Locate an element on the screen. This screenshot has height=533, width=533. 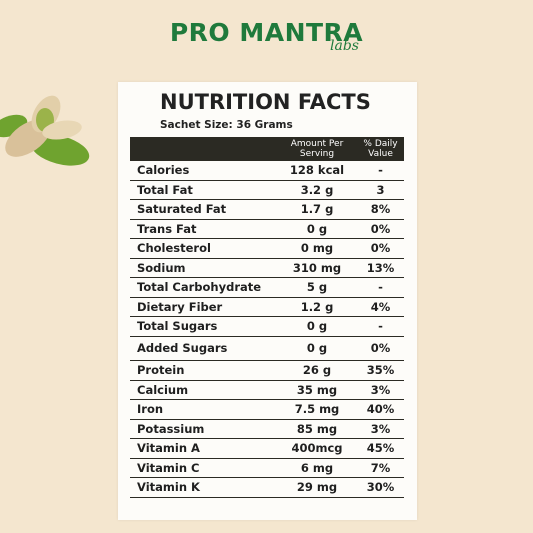
table-row: Cholesterol 0 mg 0% is located at coordinates (267, 248).